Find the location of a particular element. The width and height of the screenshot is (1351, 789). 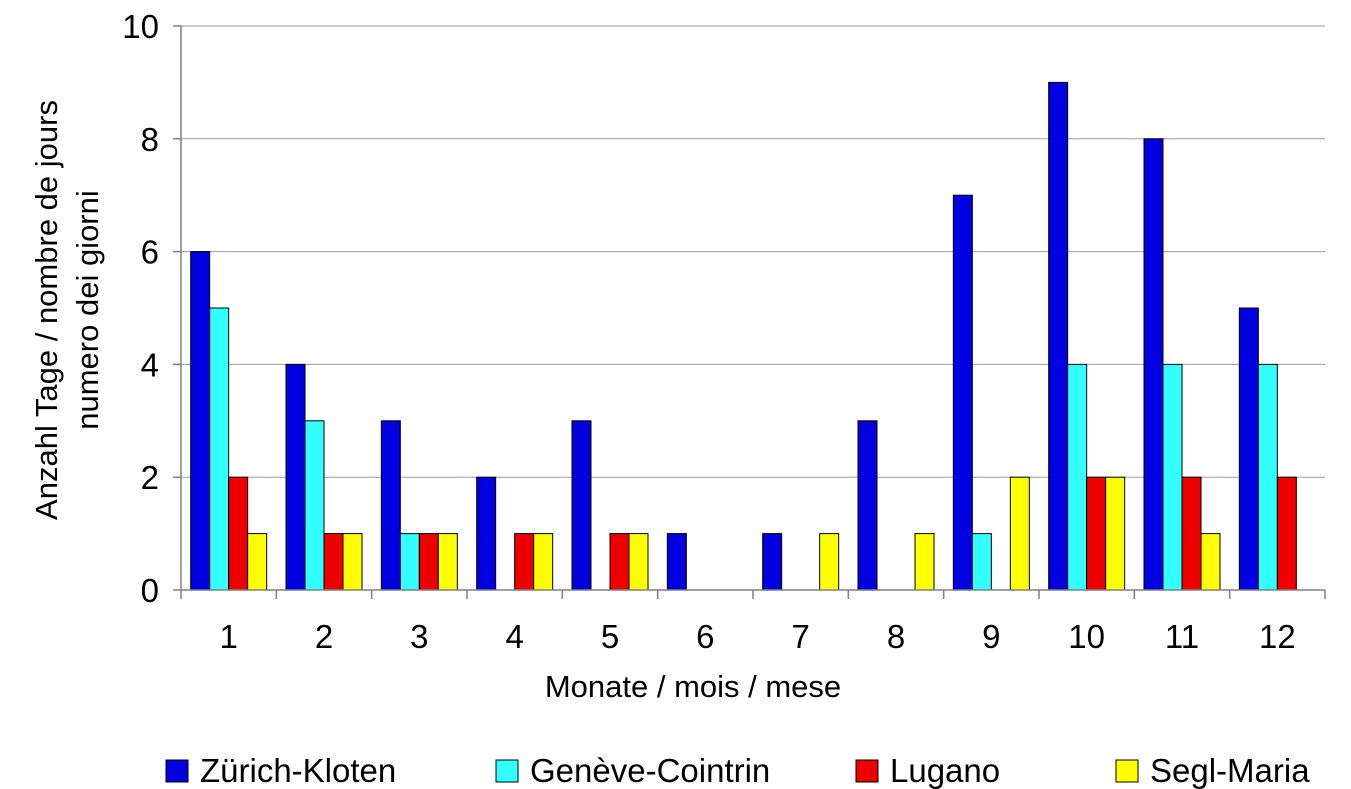

x-tick-label: 11 is located at coordinates (1182, 636).